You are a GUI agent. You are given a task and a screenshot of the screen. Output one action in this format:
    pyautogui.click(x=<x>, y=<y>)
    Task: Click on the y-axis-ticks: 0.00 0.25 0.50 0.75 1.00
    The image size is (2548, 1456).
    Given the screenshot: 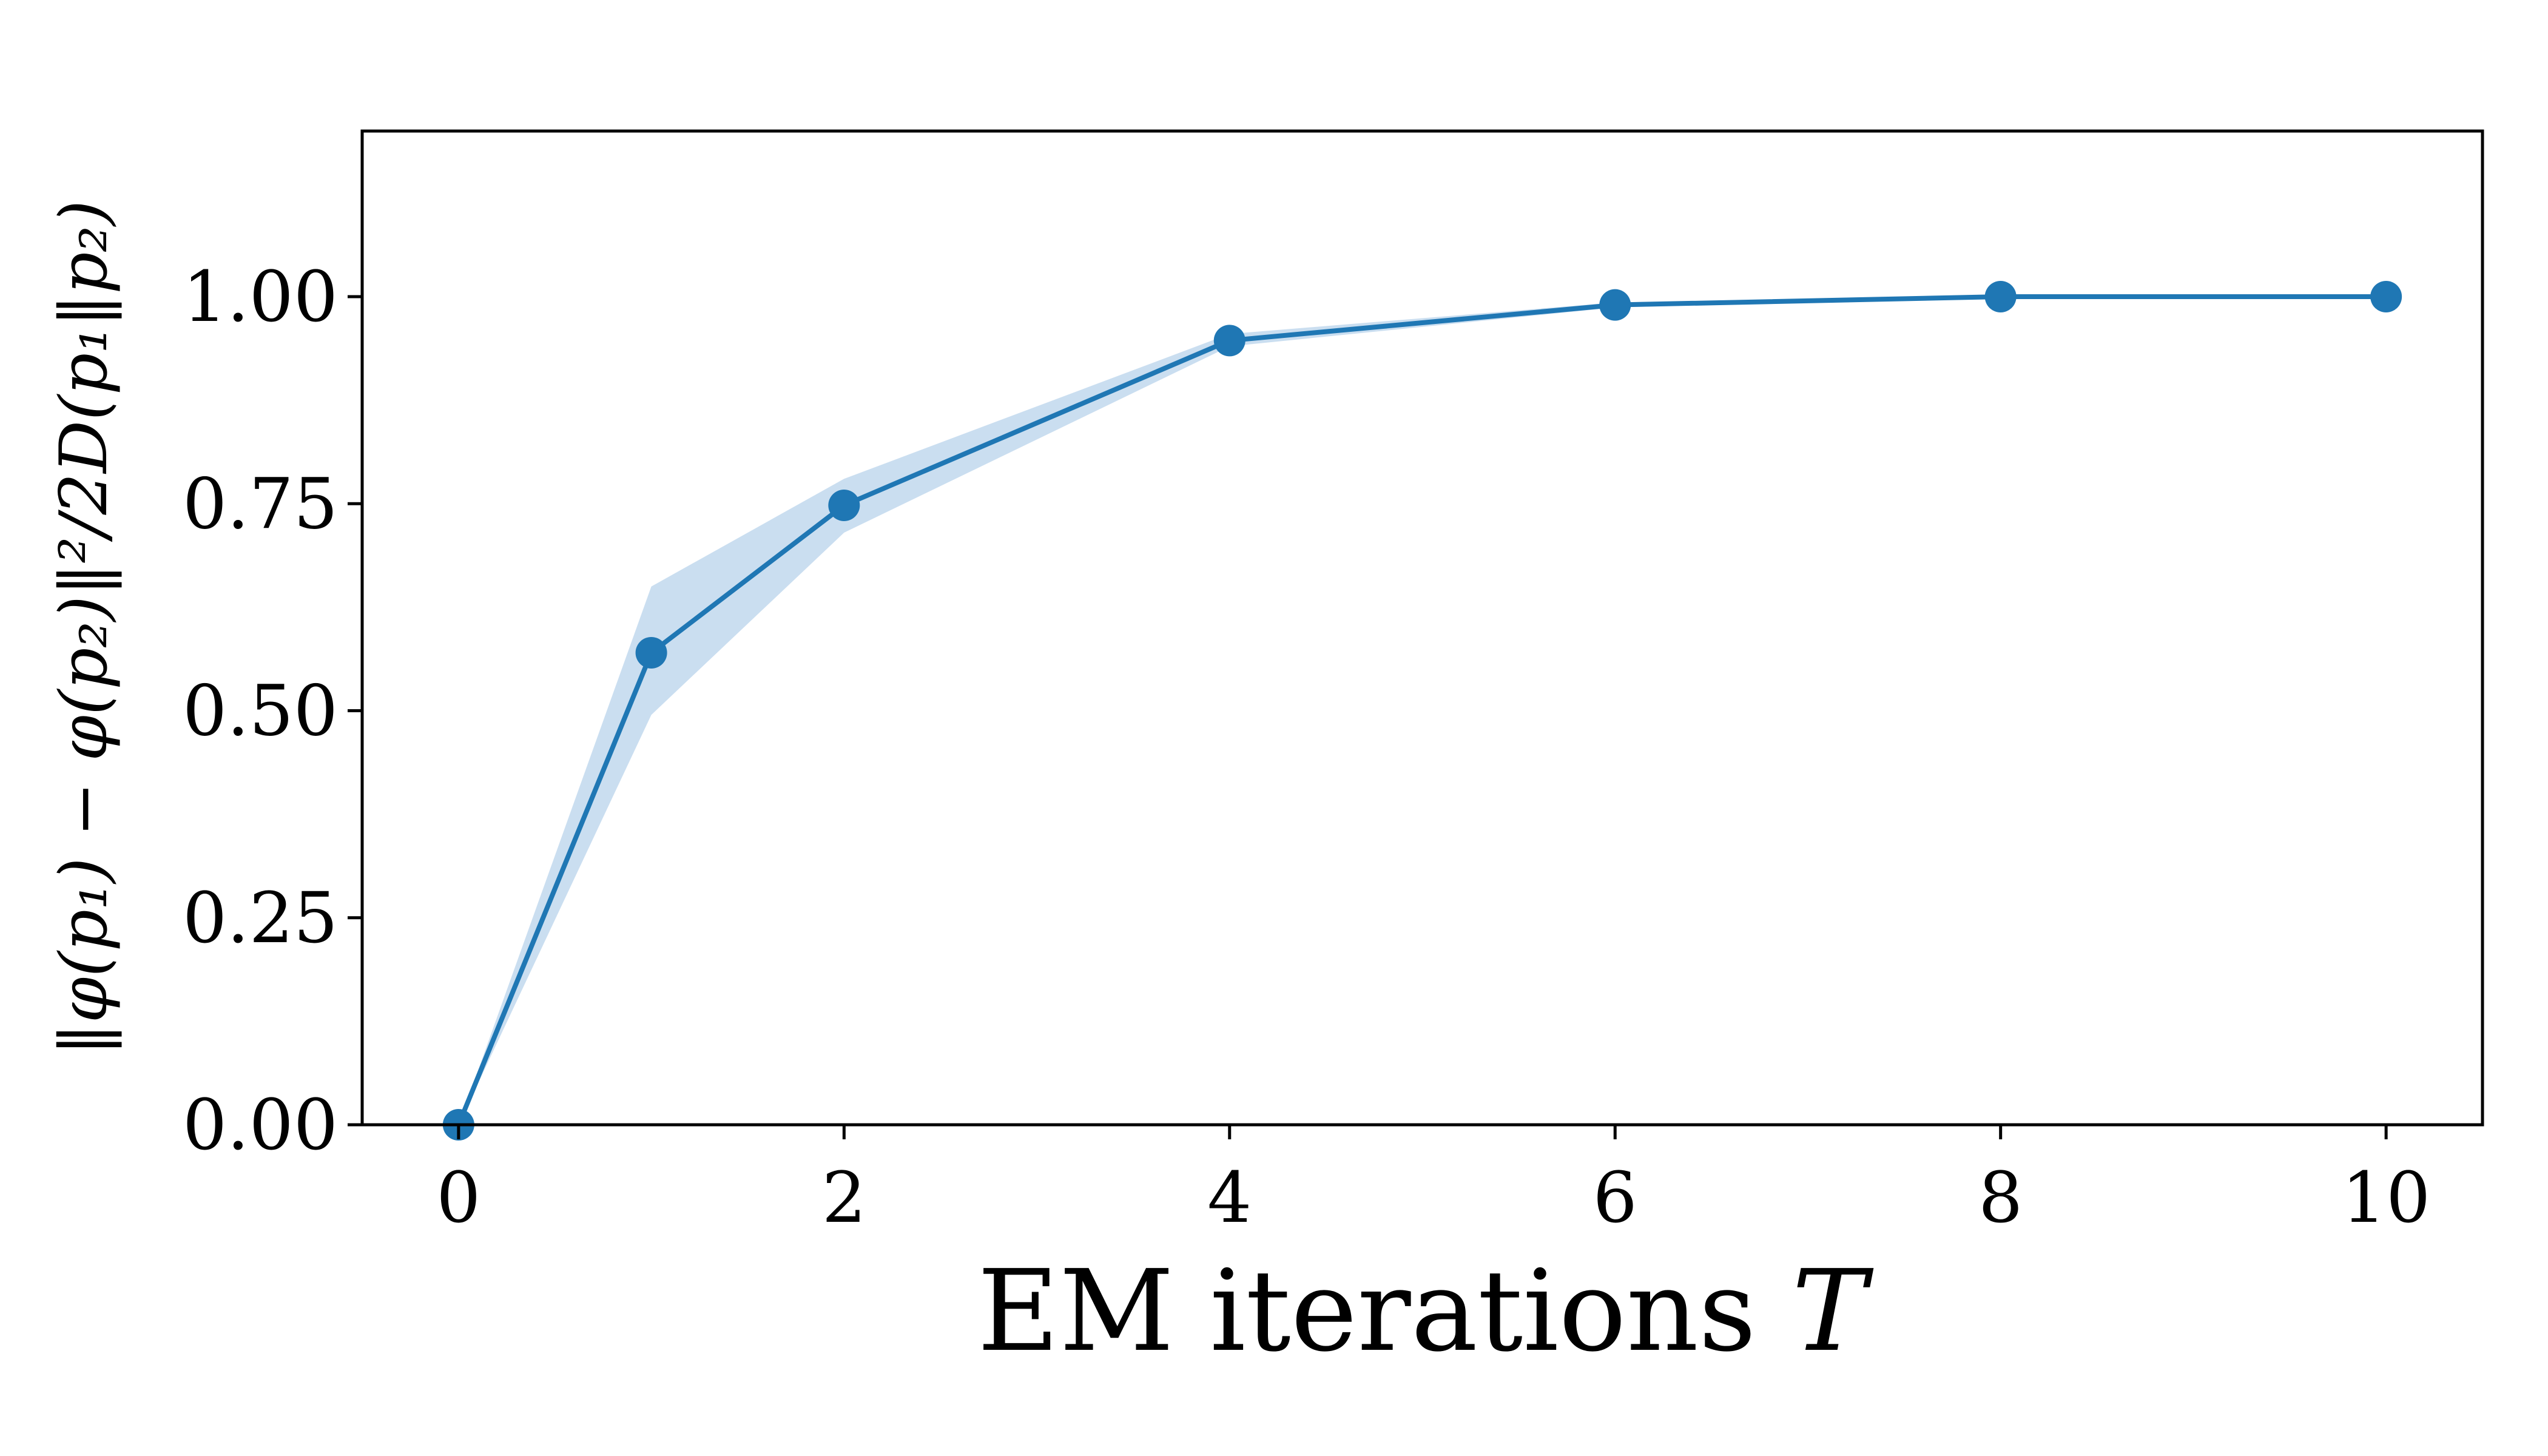 What is the action you would take?
    pyautogui.click(x=272, y=711)
    